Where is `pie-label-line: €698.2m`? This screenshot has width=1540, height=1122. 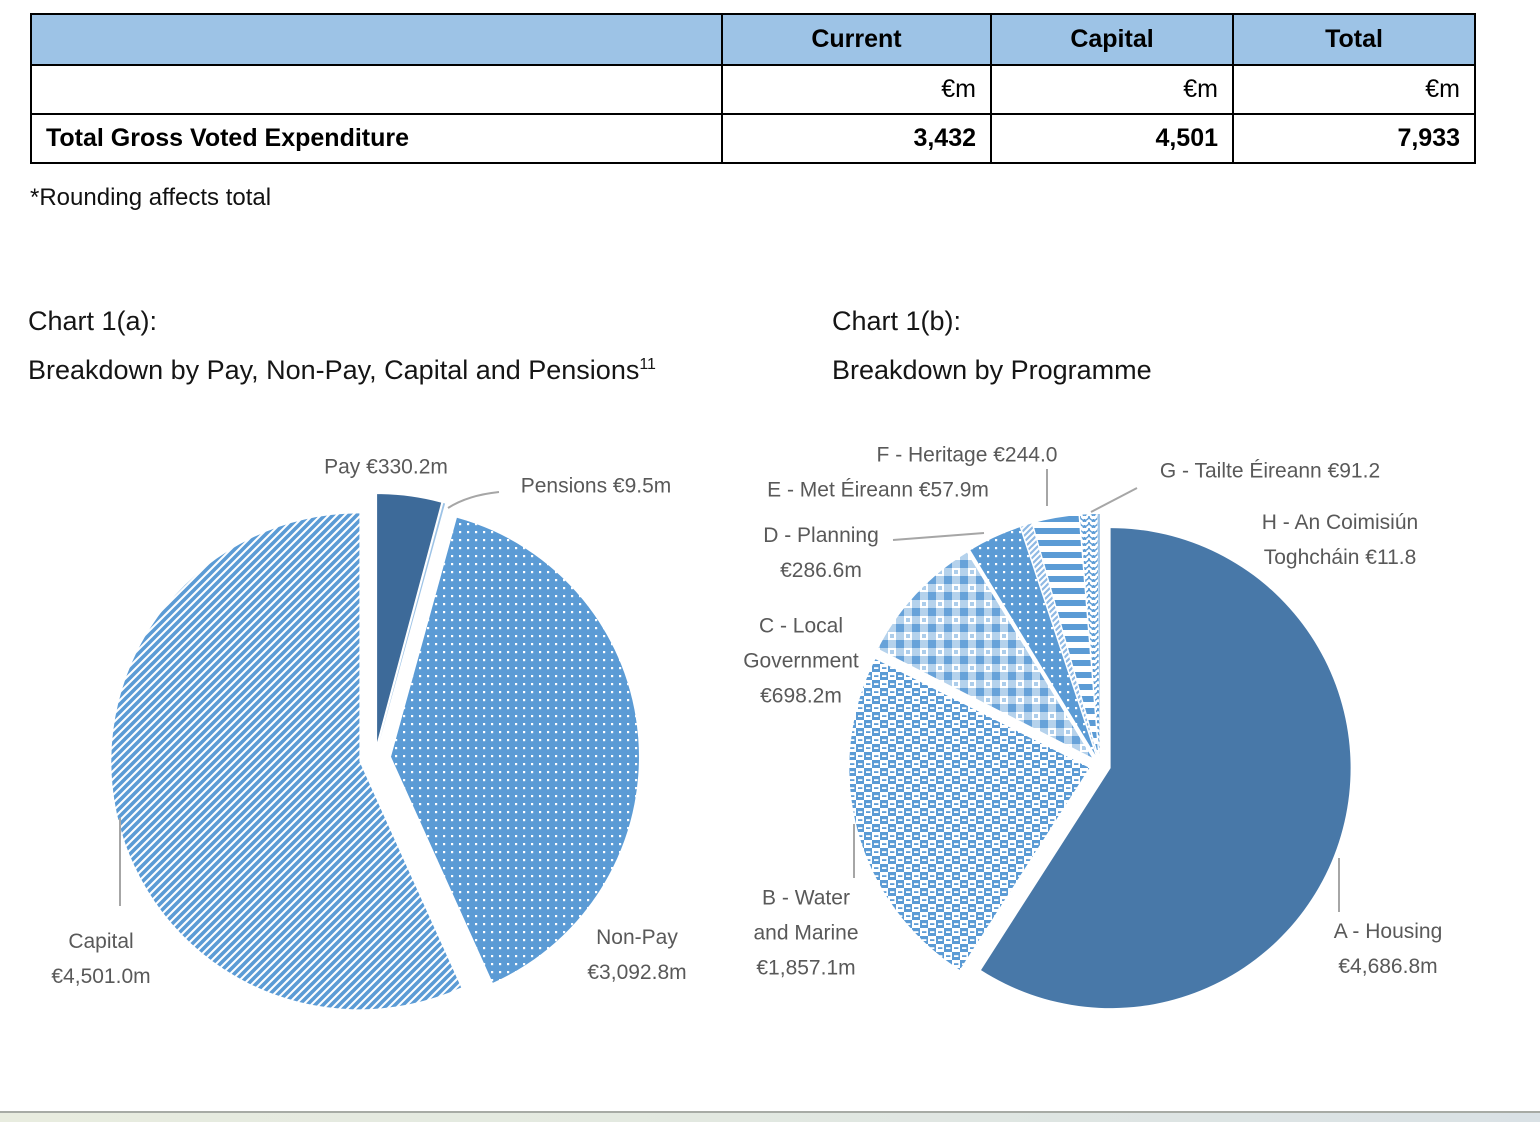 pie-label-line: €698.2m is located at coordinates (801, 696).